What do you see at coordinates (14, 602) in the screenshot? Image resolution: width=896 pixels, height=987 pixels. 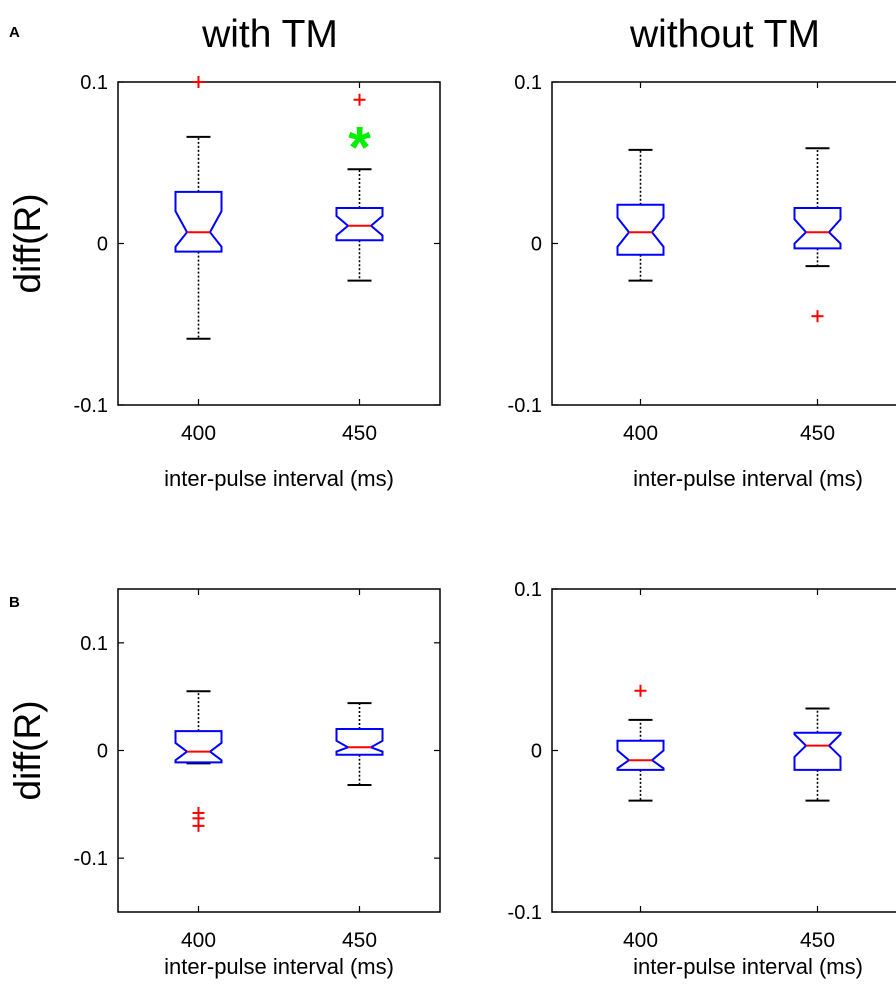 I see `panel-label-b: B` at bounding box center [14, 602].